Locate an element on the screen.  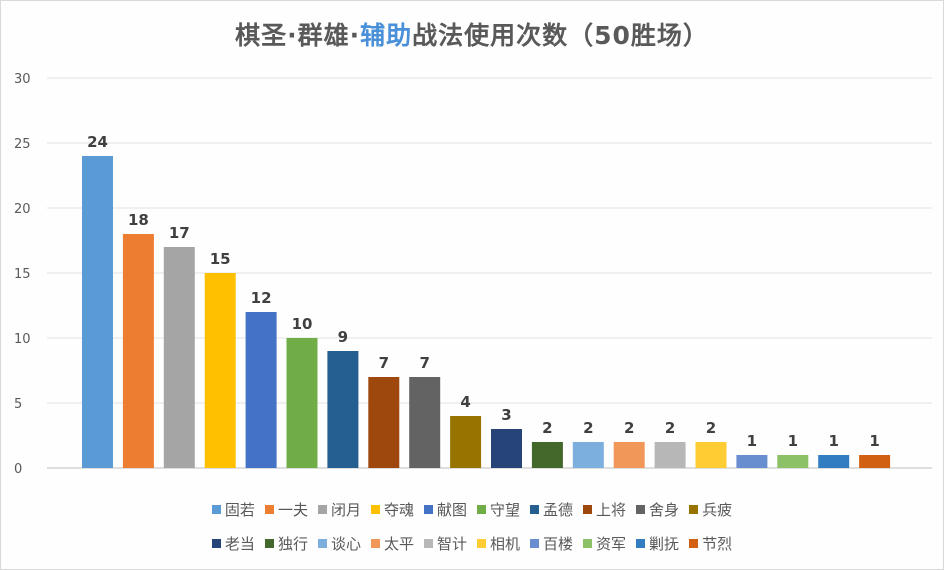
legend-item: 谈心 is located at coordinates (339, 543).